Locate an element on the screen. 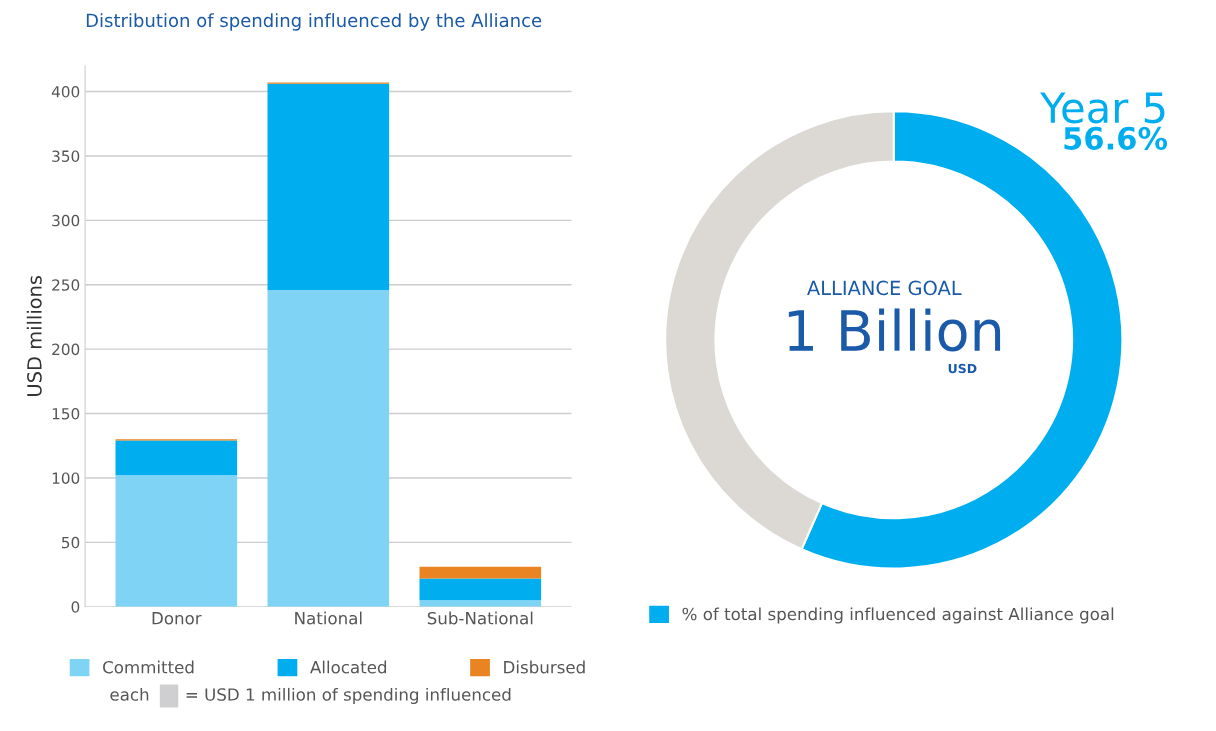 This screenshot has height=731, width=1216. chart-title: Distribution of spending influenced by the Alliance is located at coordinates (314, 22).